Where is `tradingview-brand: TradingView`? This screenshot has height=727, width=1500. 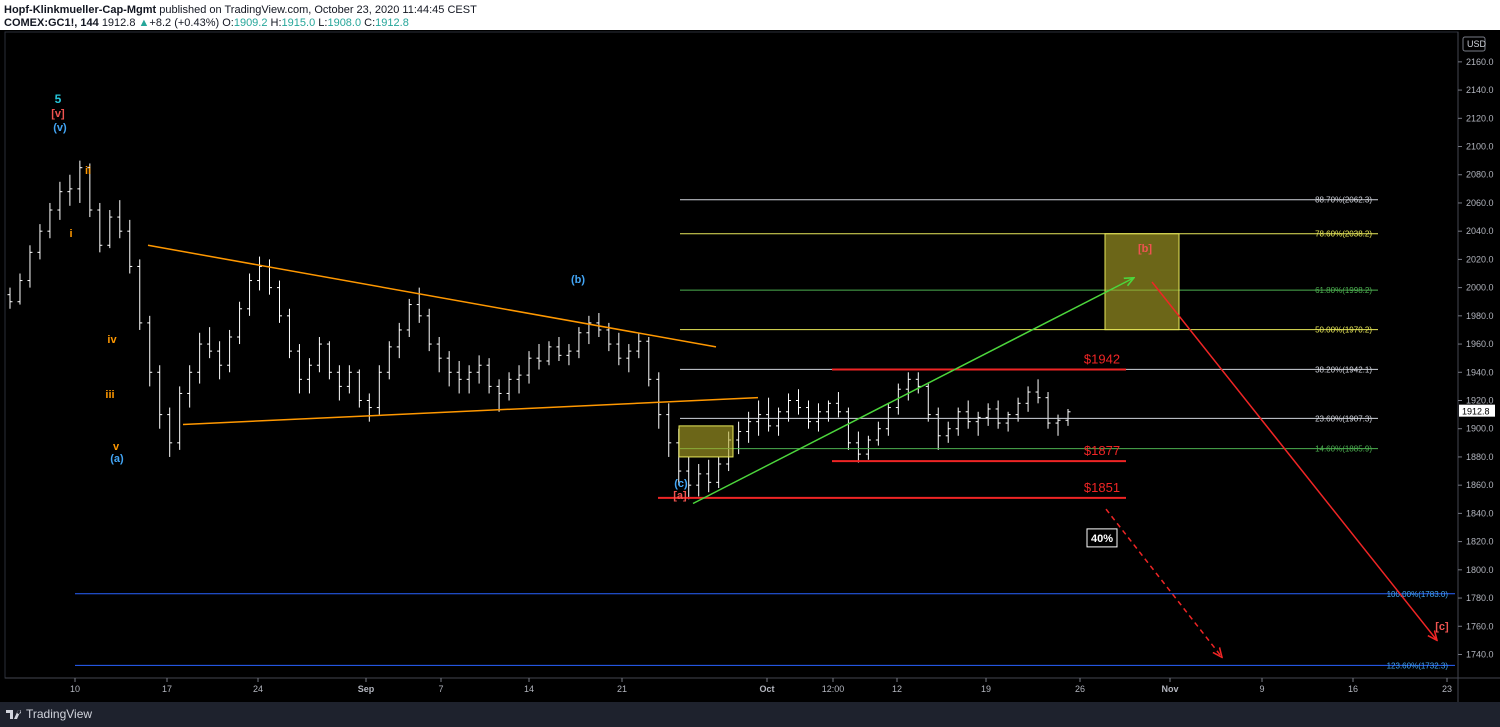
tradingview-brand: TradingView is located at coordinates (59, 714).